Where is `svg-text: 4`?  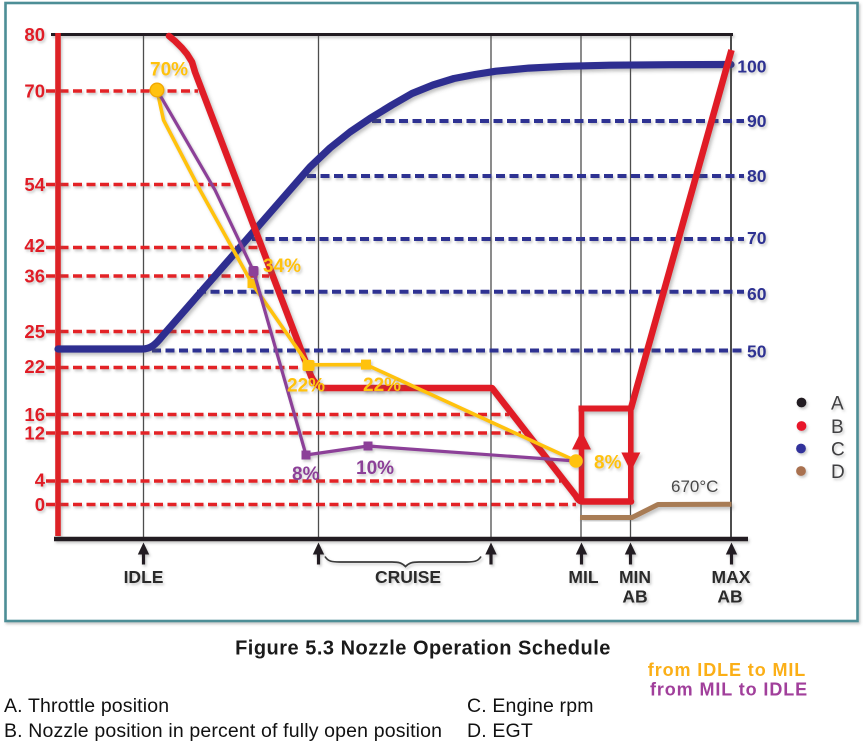
svg-text: 4 is located at coordinates (40, 480).